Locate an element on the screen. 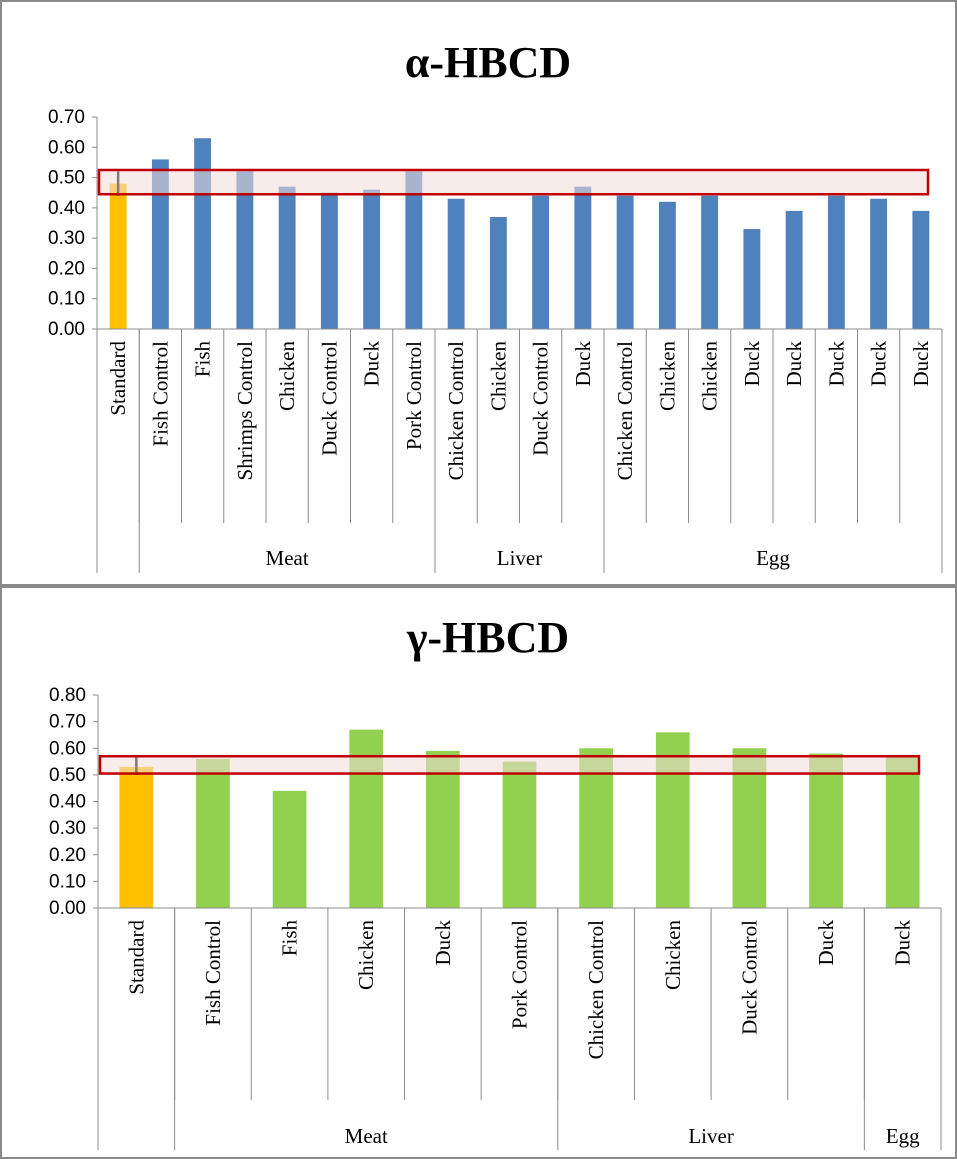 The height and width of the screenshot is (1159, 957). gamma-hbcd-title: γ-HBCD is located at coordinates (487, 637).